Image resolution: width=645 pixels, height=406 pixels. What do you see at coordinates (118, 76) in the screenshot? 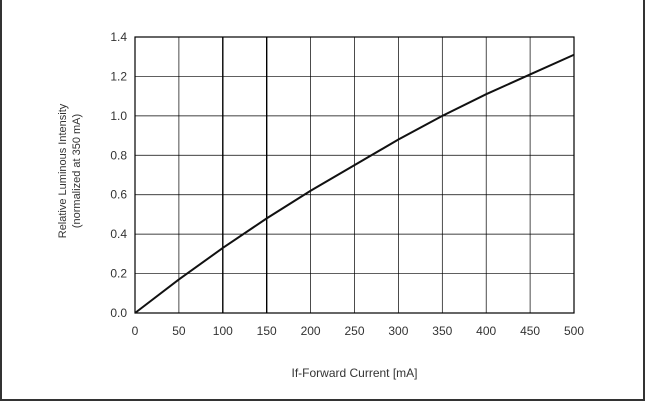
I see `y-tick-label: 1.2` at bounding box center [118, 76].